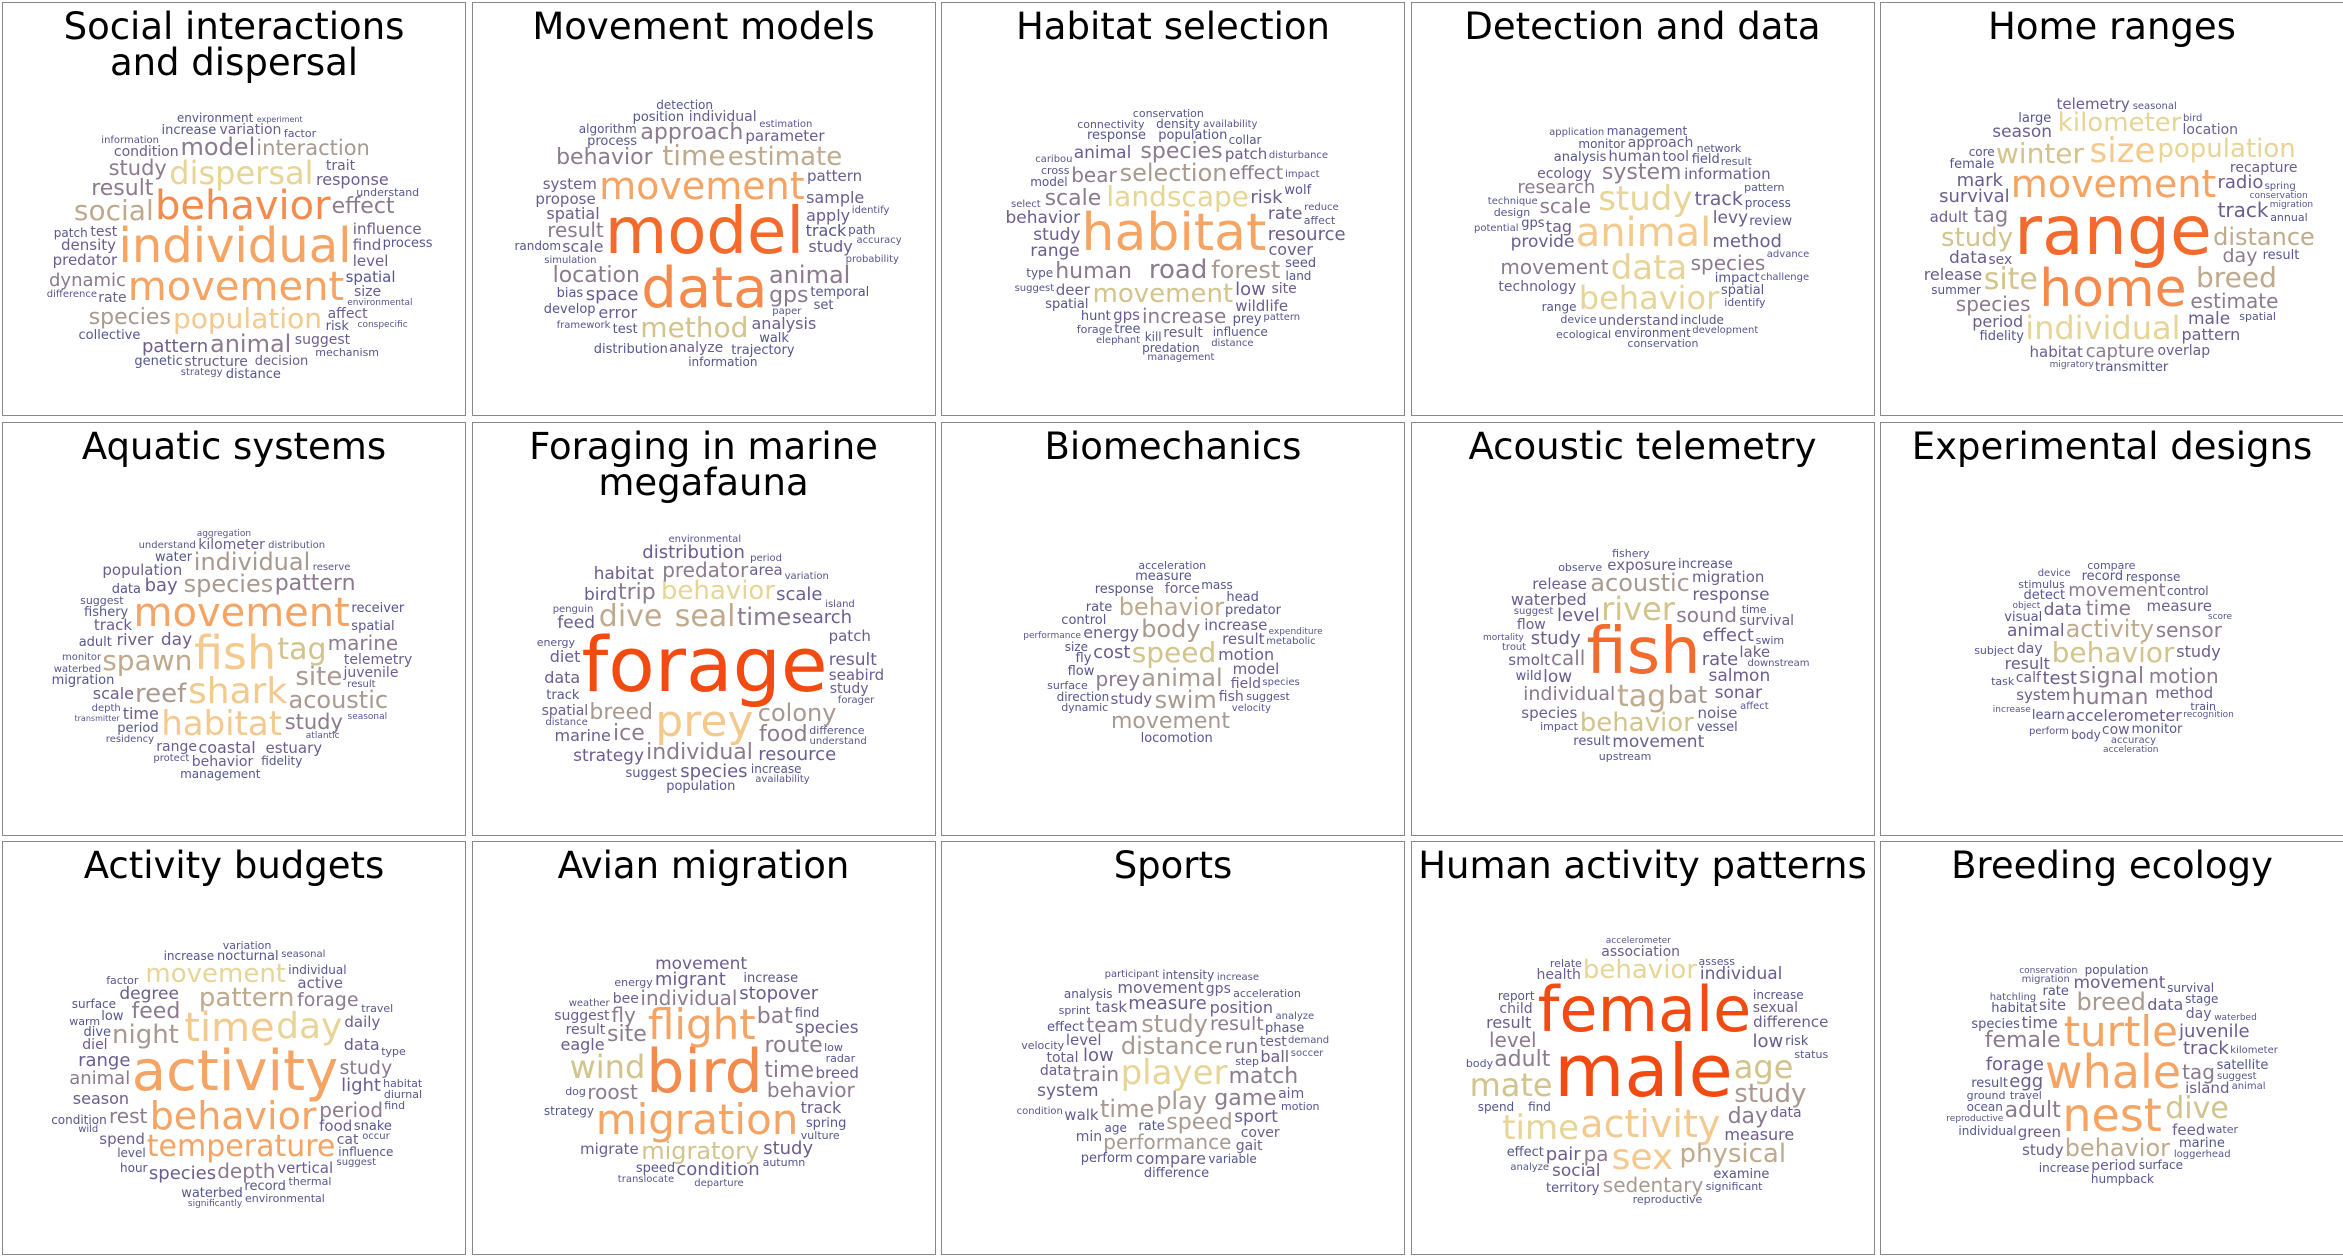  I want to click on cloud-word: network, so click(1719, 148).